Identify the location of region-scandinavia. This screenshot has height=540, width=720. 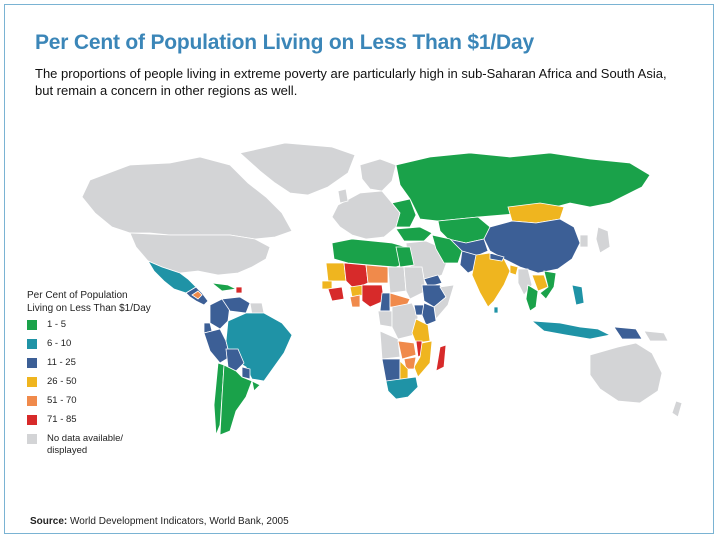
(378, 175).